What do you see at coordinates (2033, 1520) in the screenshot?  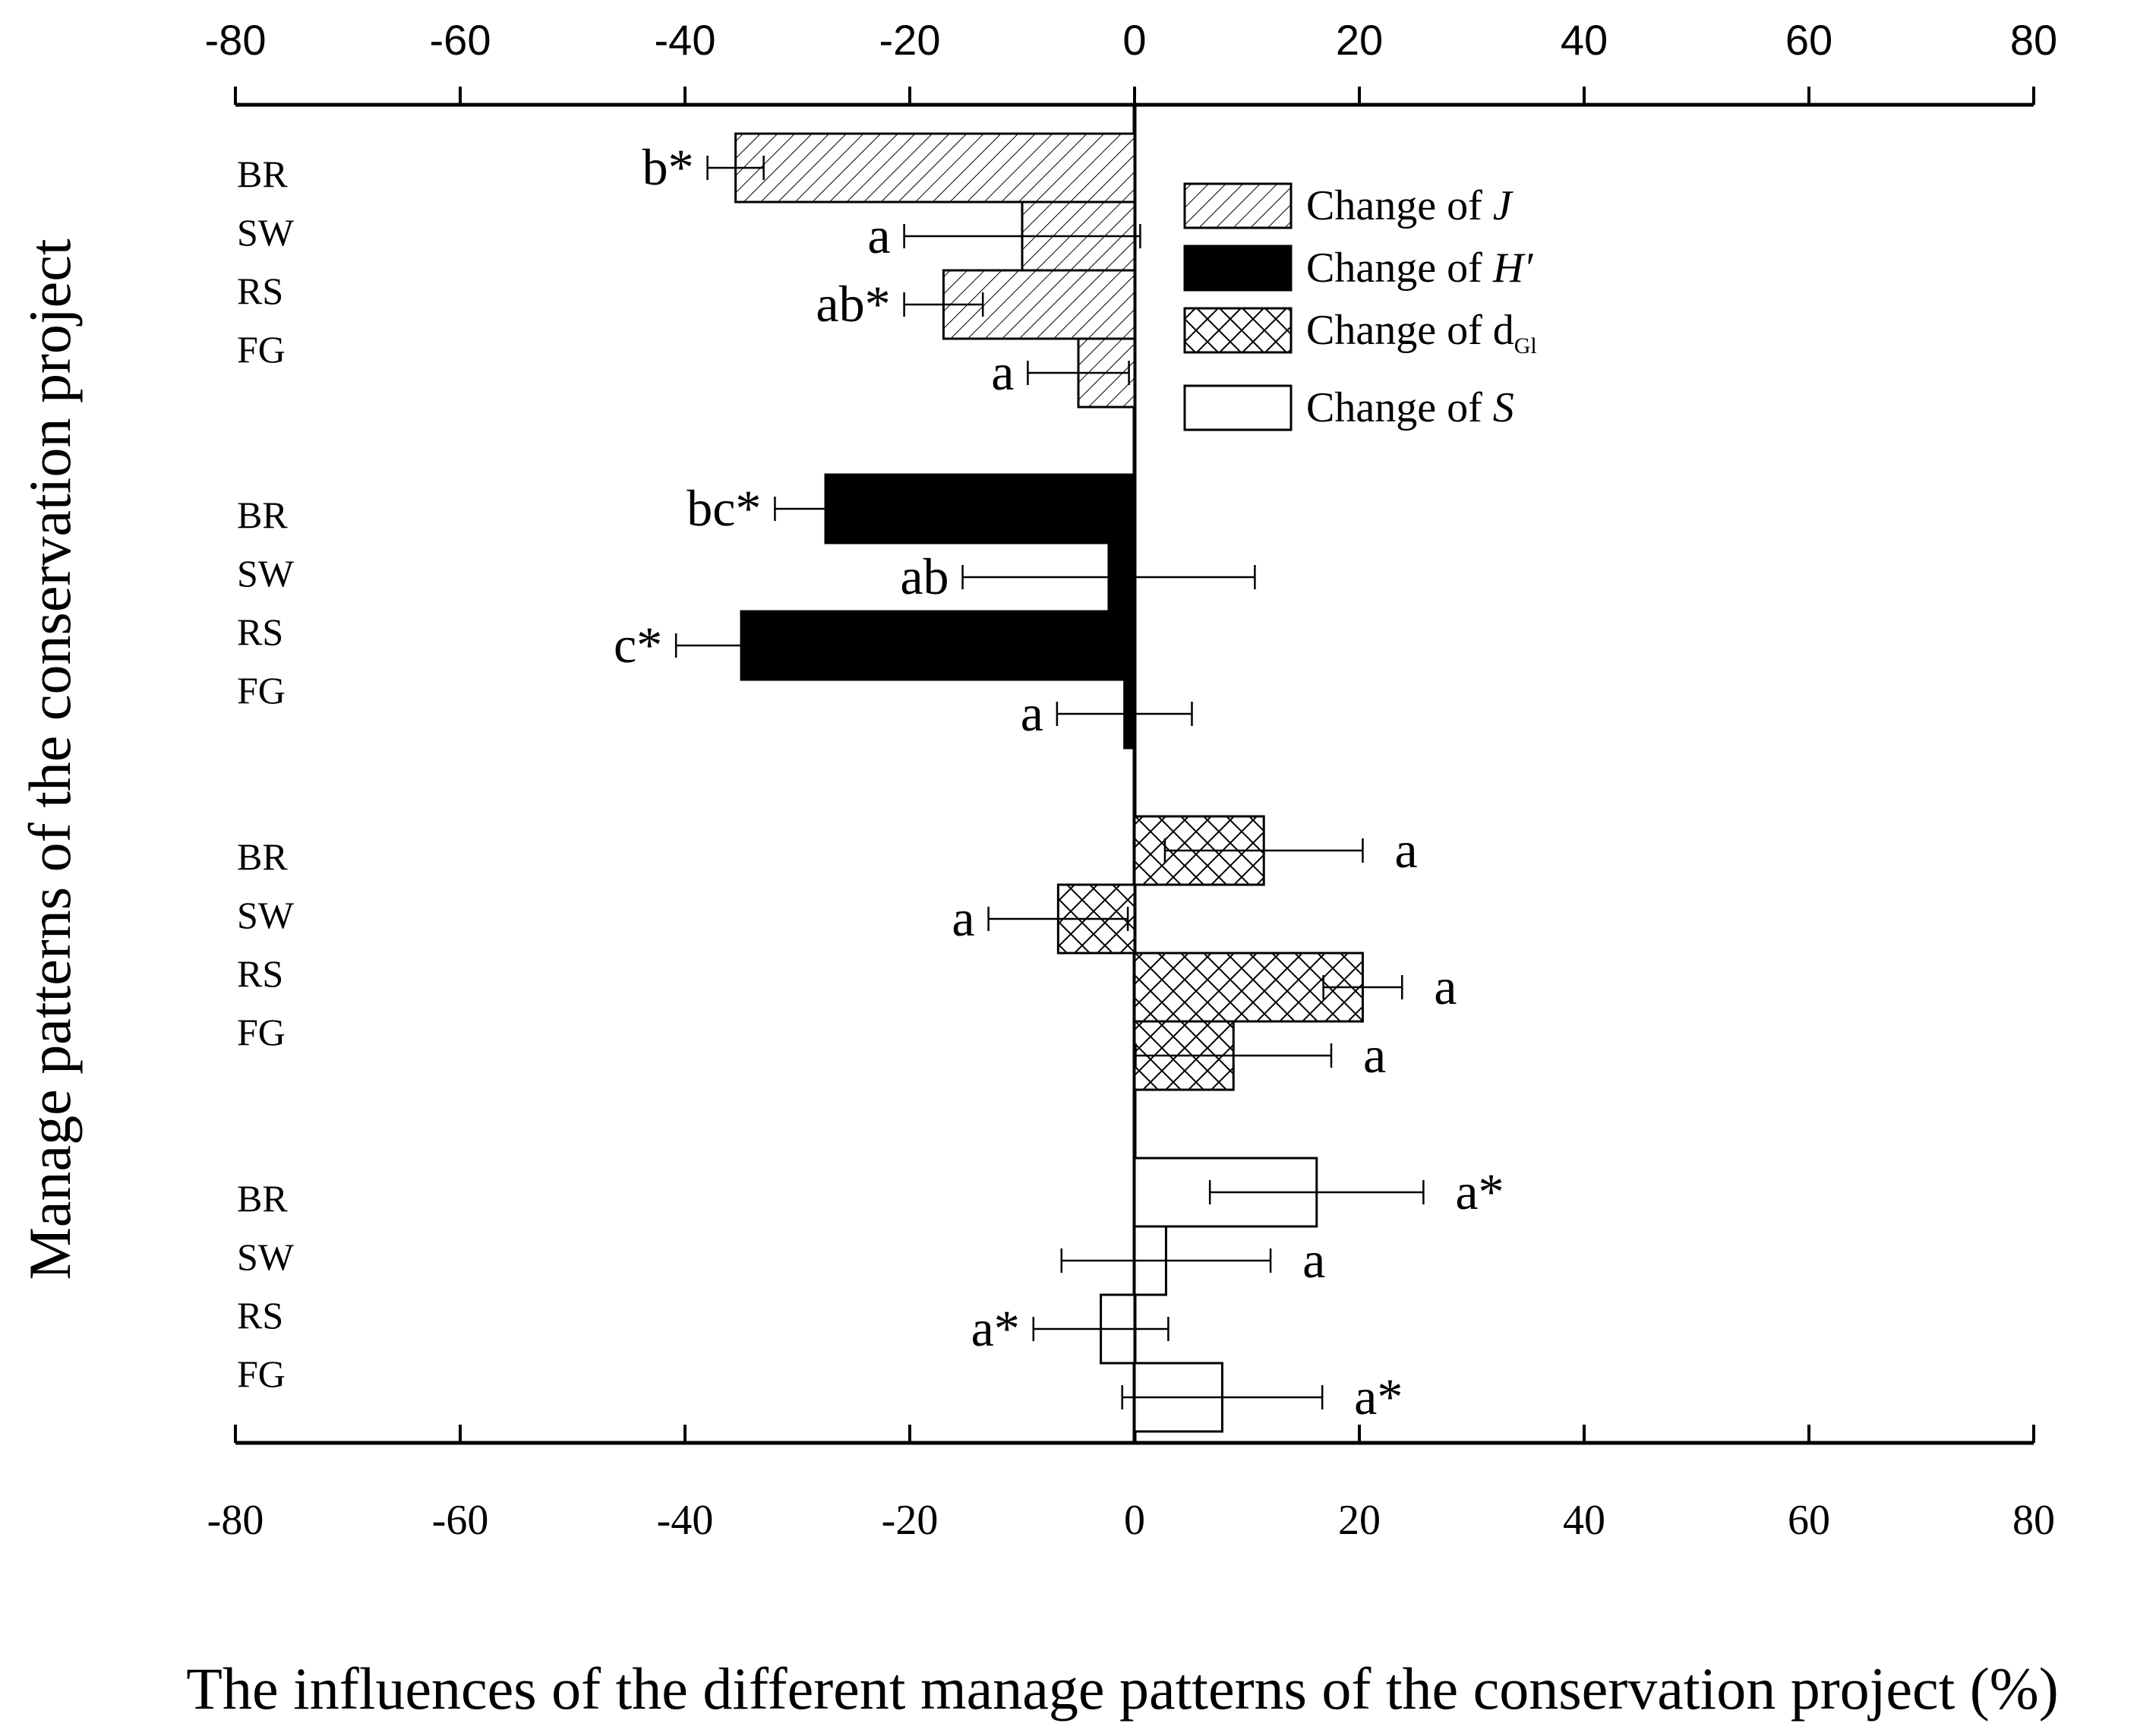 I see `bottom-tick-label: 80` at bounding box center [2033, 1520].